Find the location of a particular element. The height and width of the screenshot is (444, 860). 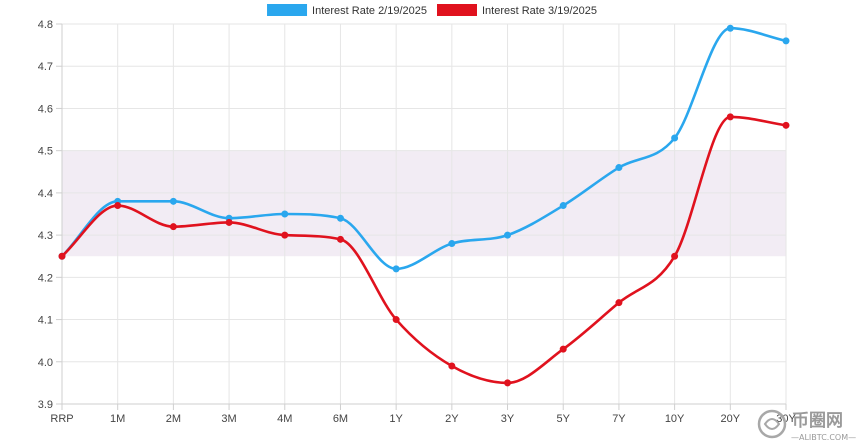

watermark-coin-glyph is located at coordinates (772, 424).